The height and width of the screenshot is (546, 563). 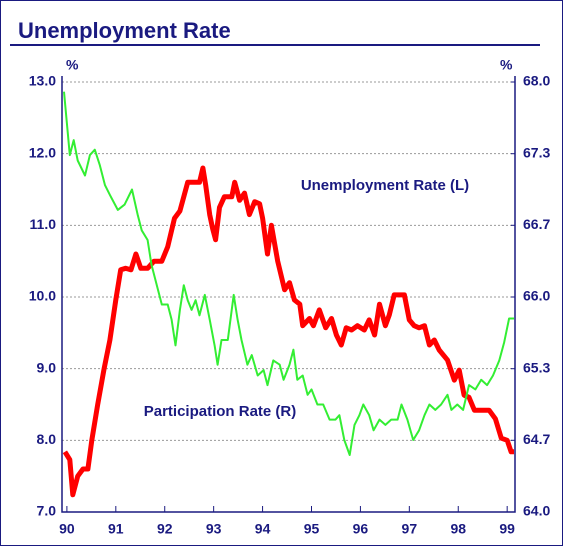 I want to click on y2-tick-label: 66.7, so click(x=536, y=224).